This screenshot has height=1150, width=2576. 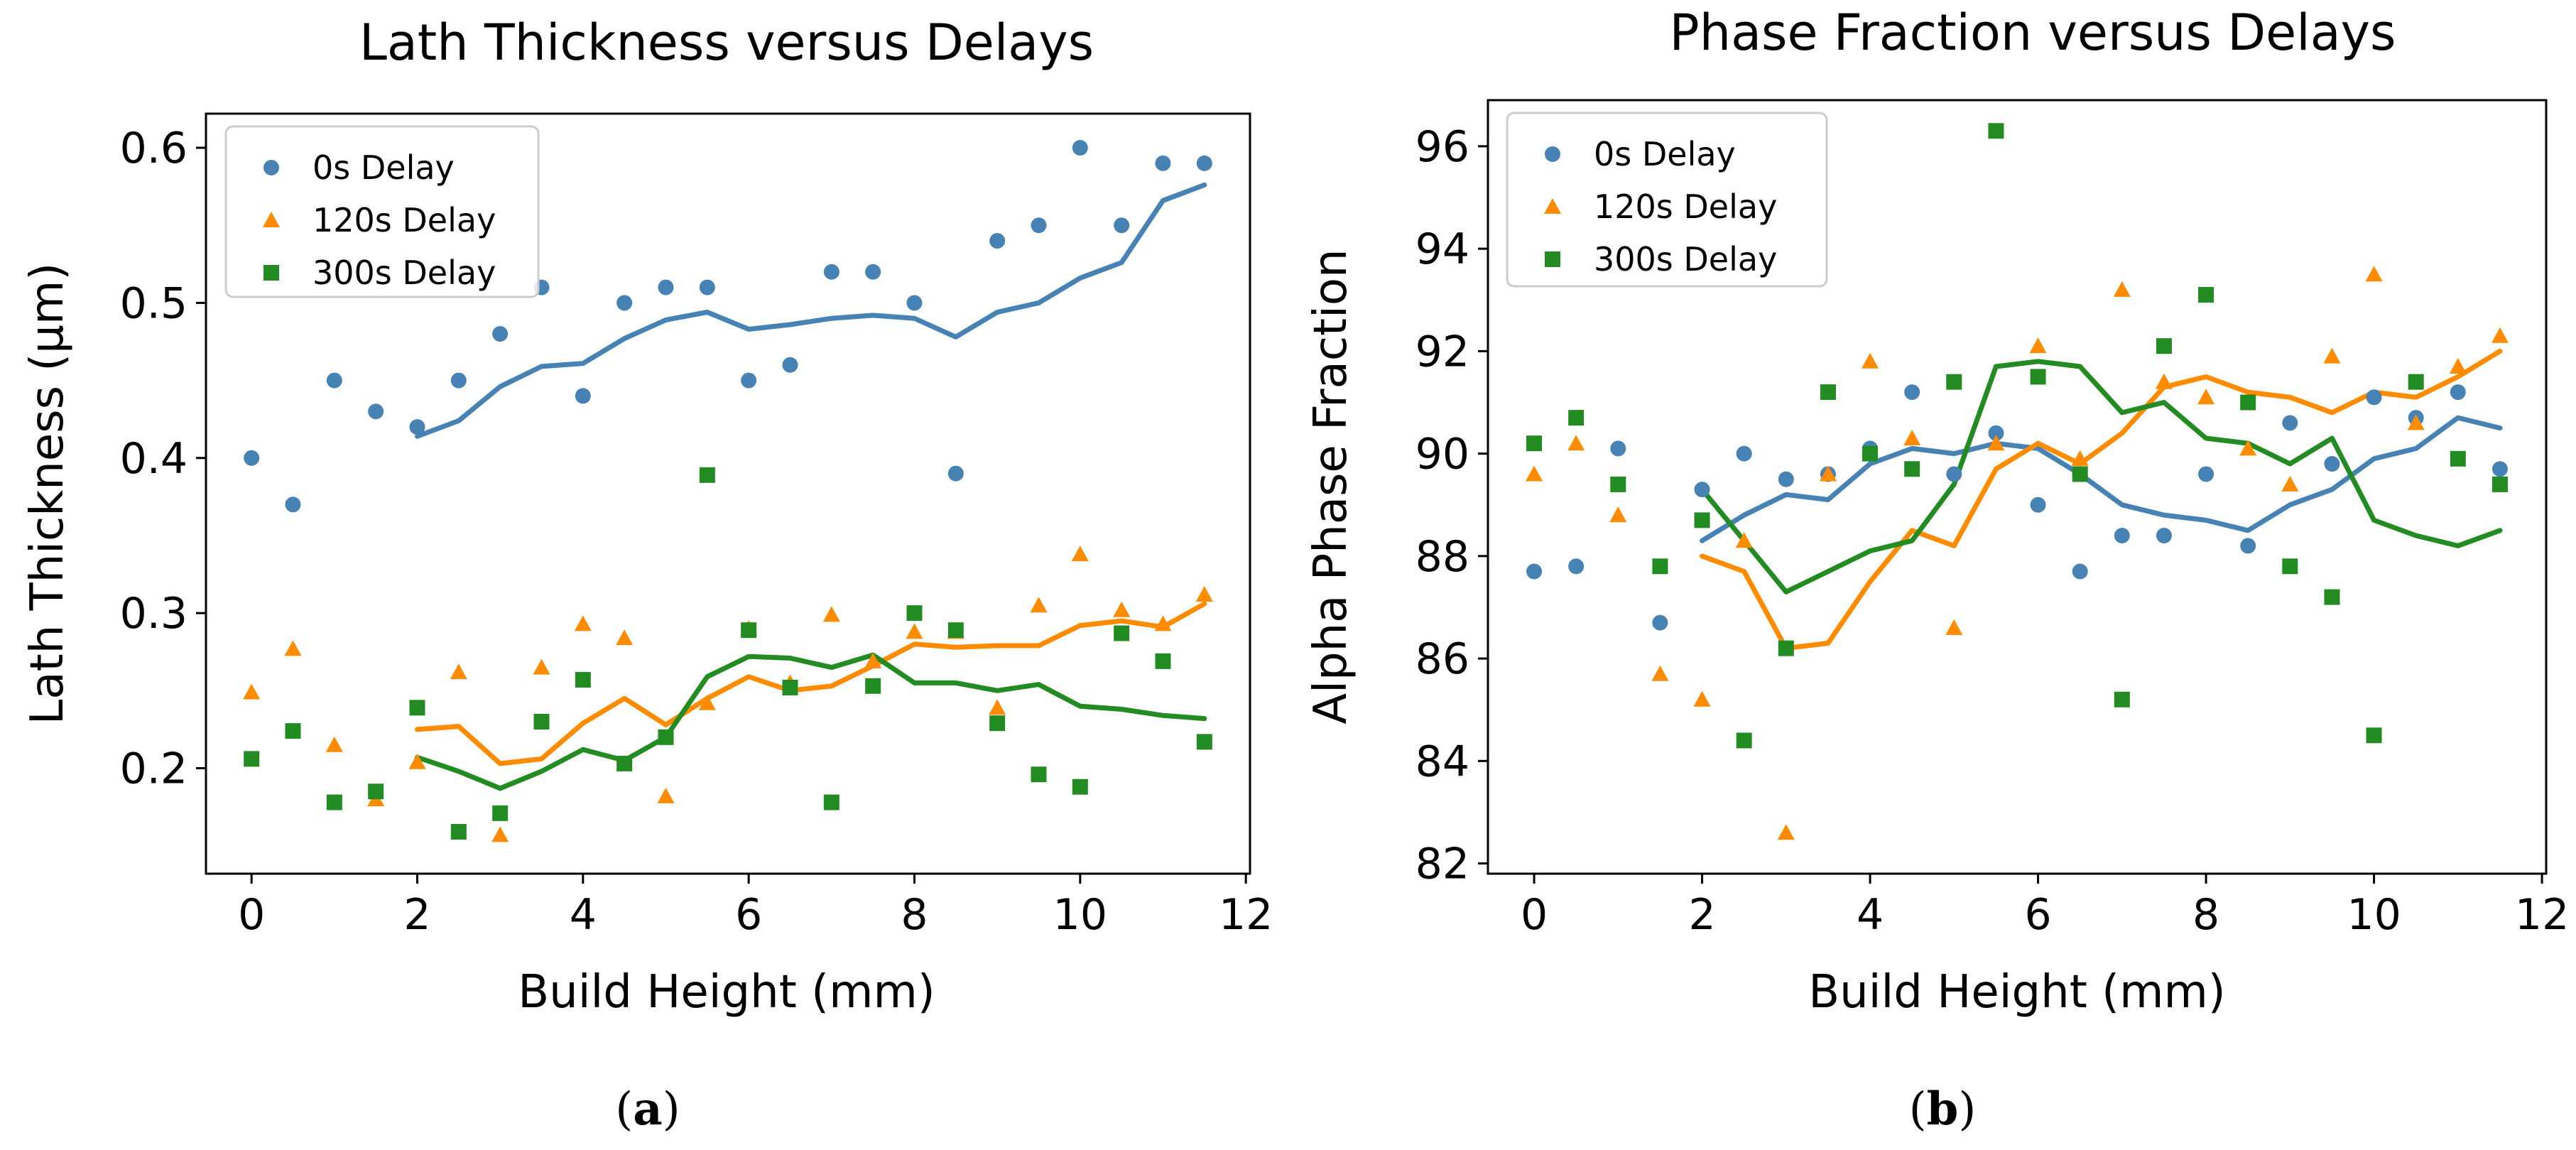 What do you see at coordinates (1442, 147) in the screenshot?
I see `y-tick-label: 96` at bounding box center [1442, 147].